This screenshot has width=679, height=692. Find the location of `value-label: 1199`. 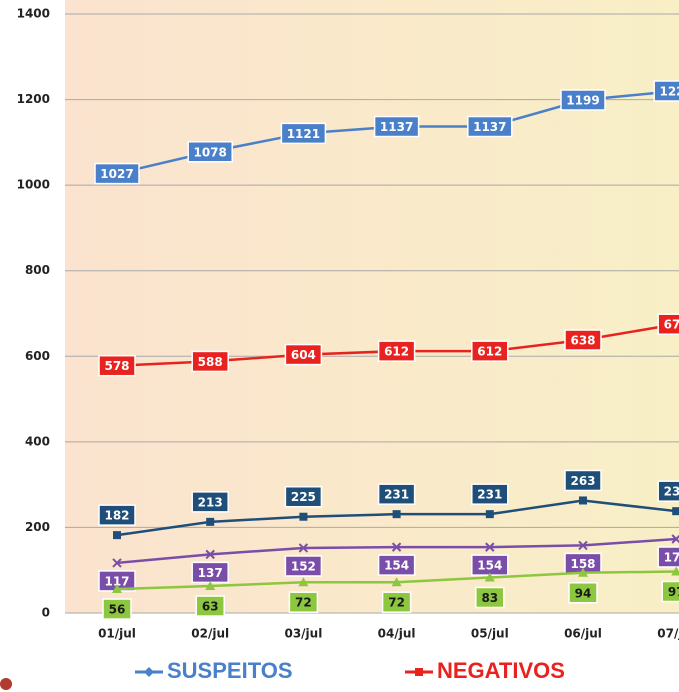

value-label: 1199 is located at coordinates (582, 100).